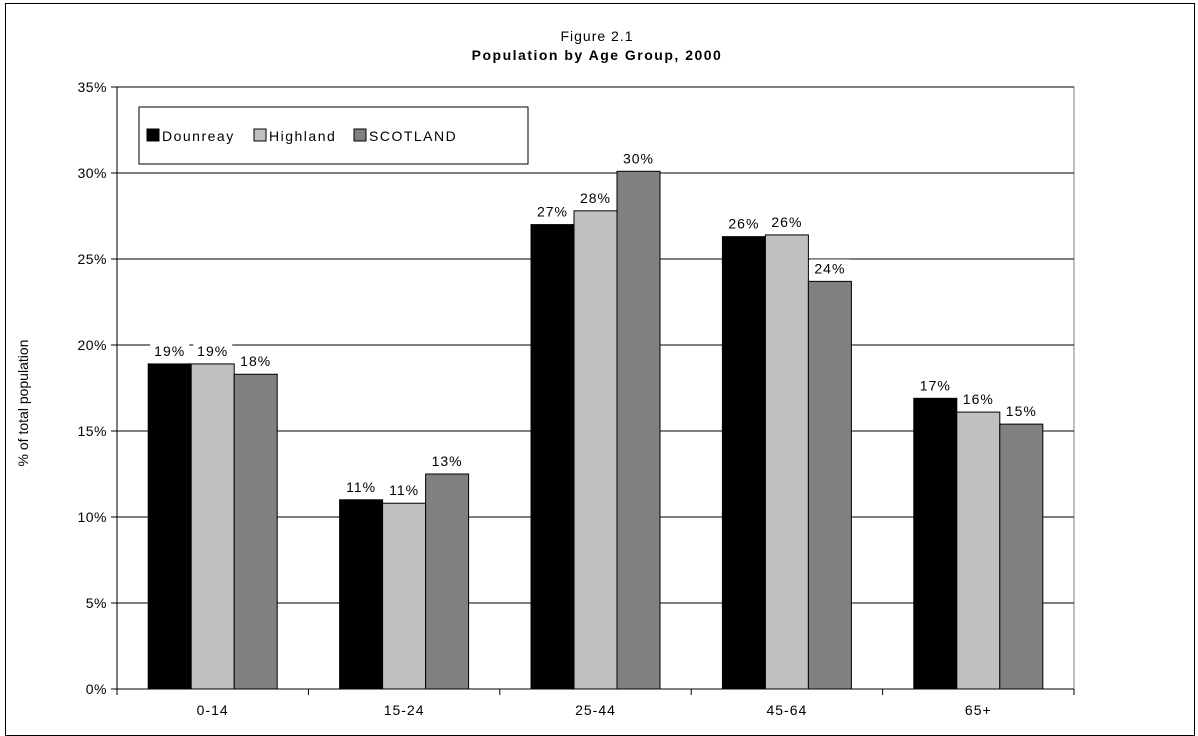 This screenshot has width=1198, height=736. I want to click on data-label: 27%, so click(552, 212).